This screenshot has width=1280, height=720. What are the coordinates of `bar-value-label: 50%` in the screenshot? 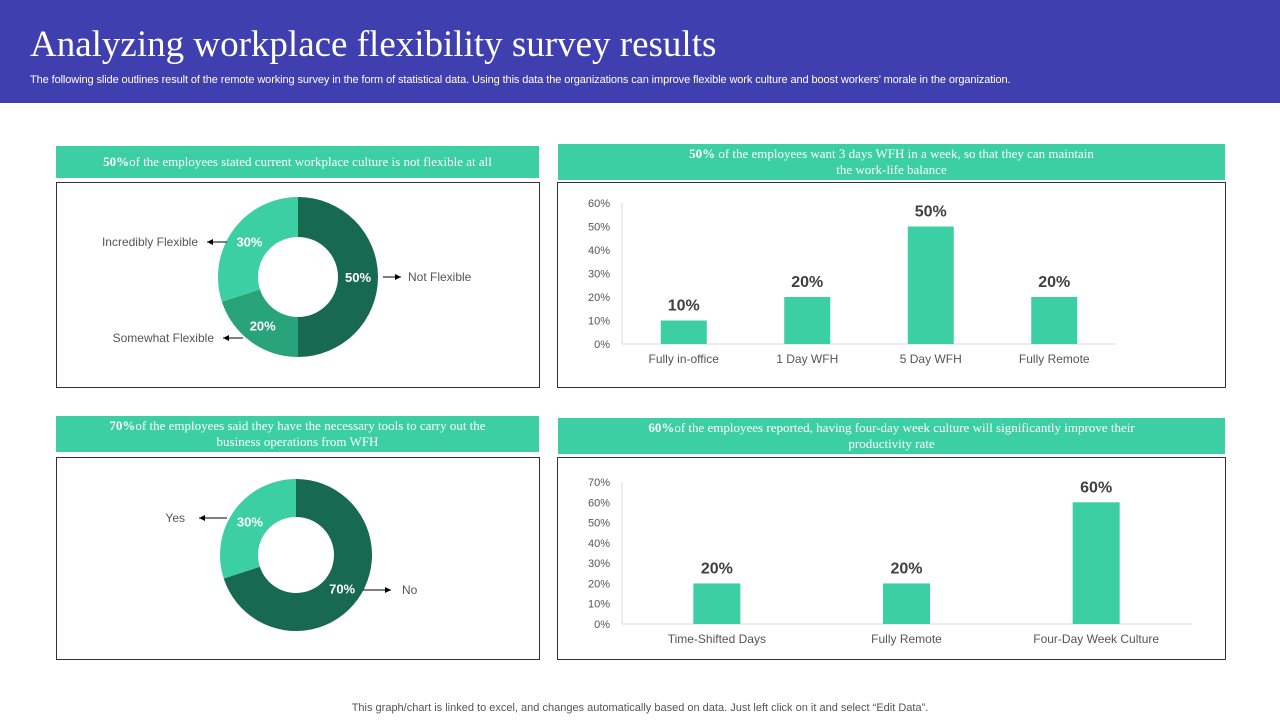 It's located at (931, 212).